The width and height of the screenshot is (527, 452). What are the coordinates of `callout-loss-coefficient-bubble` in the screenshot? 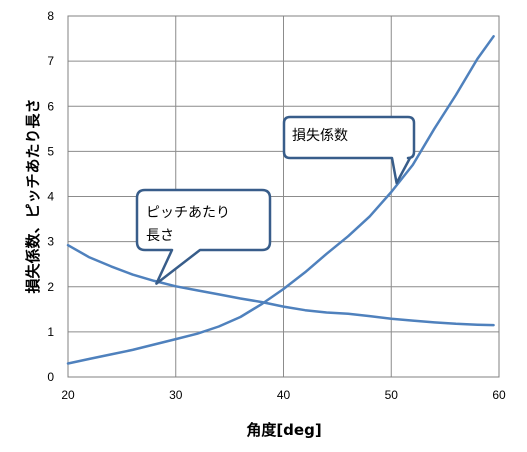 It's located at (349, 150).